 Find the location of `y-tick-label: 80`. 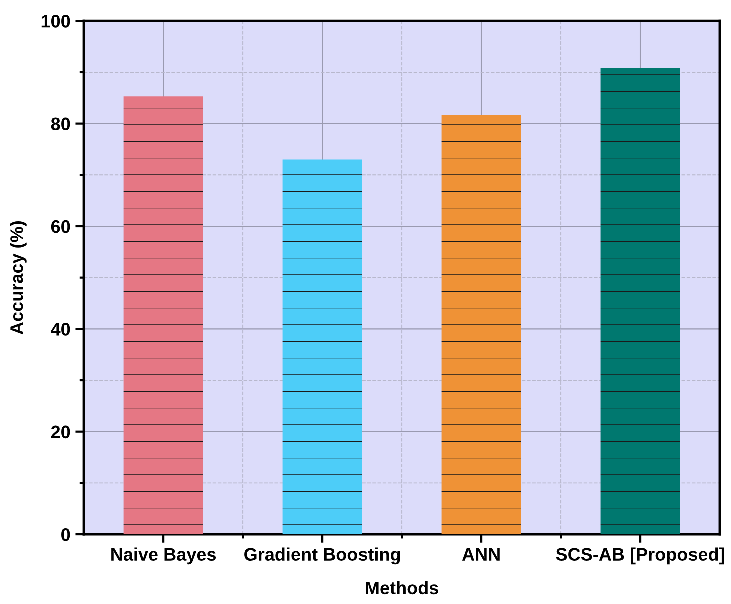

y-tick-label: 80 is located at coordinates (60, 124).